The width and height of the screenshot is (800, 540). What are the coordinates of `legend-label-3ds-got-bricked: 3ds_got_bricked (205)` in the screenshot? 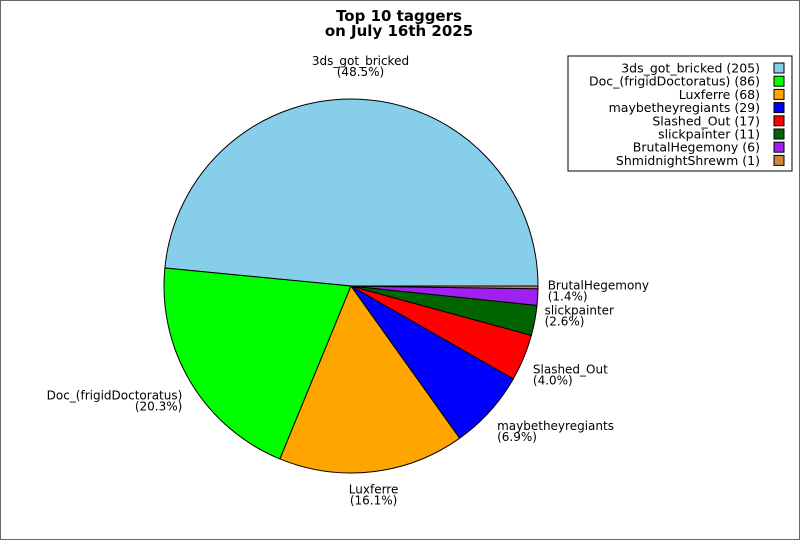 It's located at (690, 68).